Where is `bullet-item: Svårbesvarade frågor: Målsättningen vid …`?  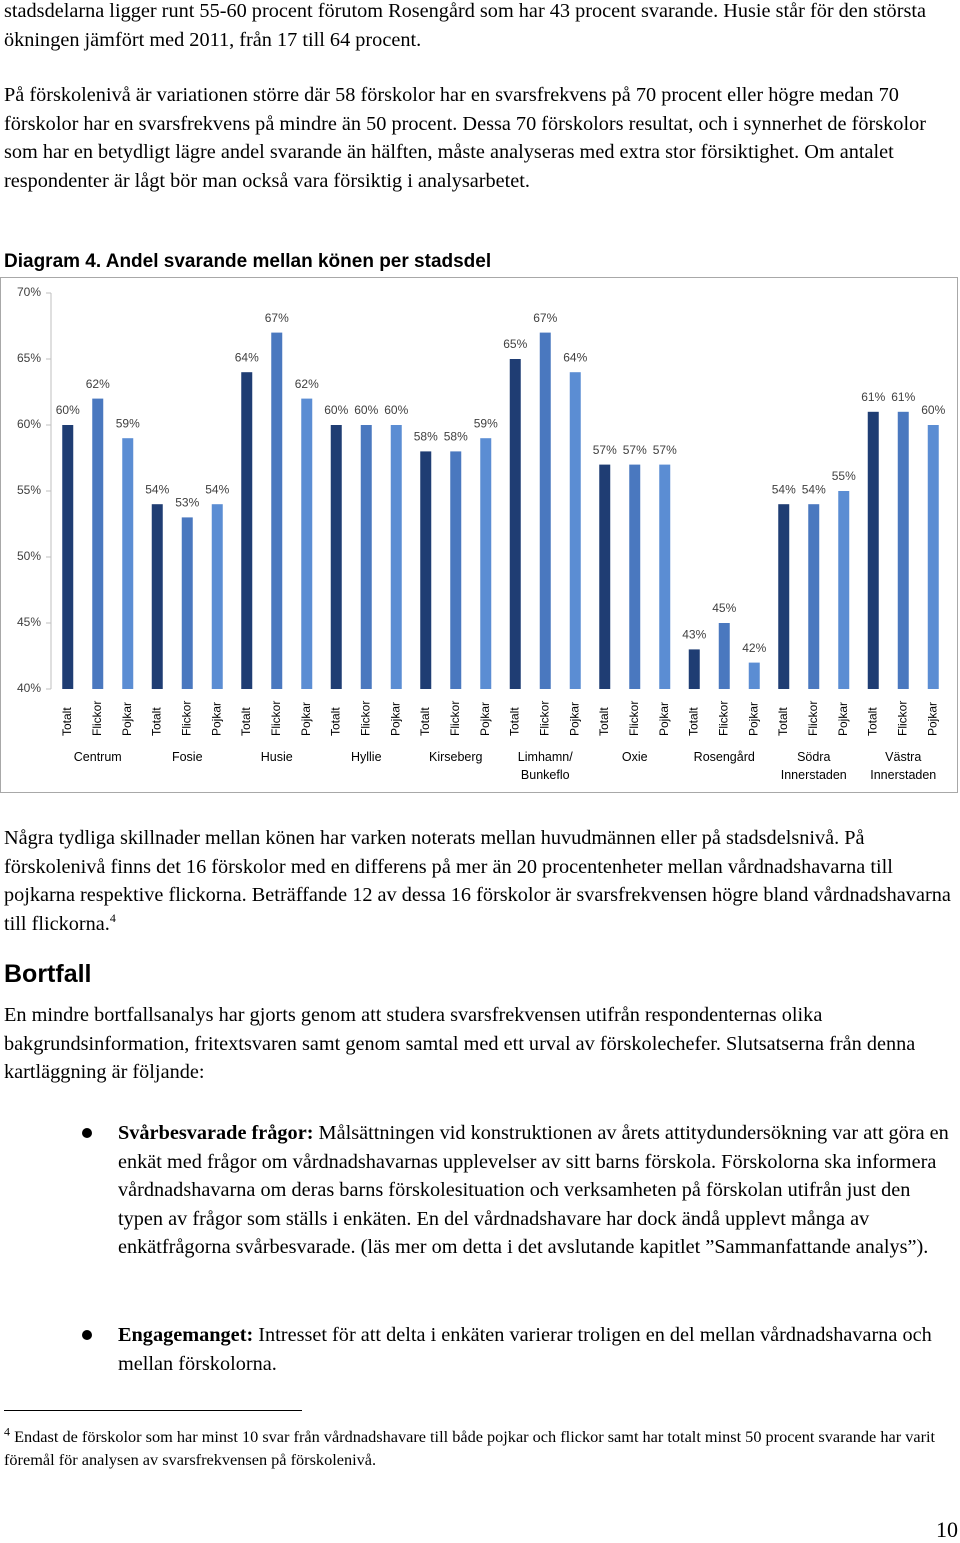
bullet-item: Svårbesvarade frågor: Målsättningen vid … is located at coordinates (538, 1190).